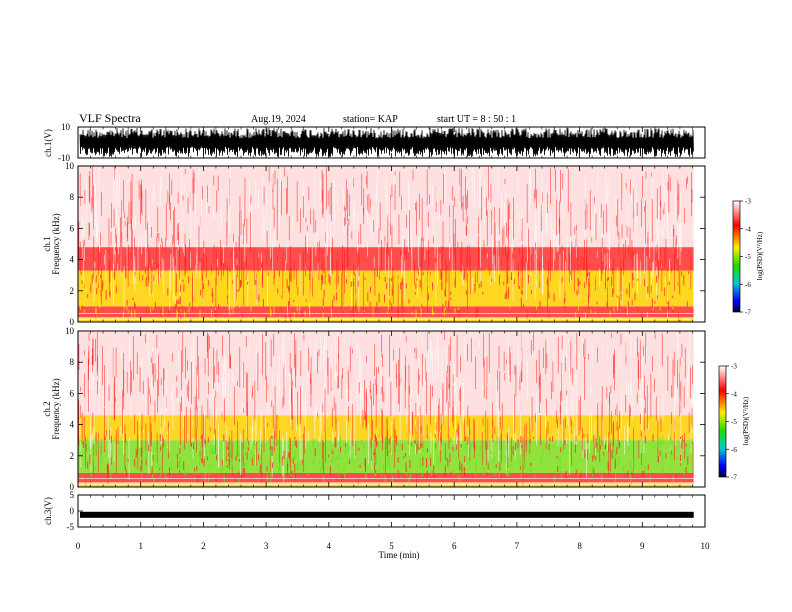 This screenshot has width=792, height=612. What do you see at coordinates (734, 450) in the screenshot?
I see `ch2-colorbar-ticklabel-3: -6` at bounding box center [734, 450].